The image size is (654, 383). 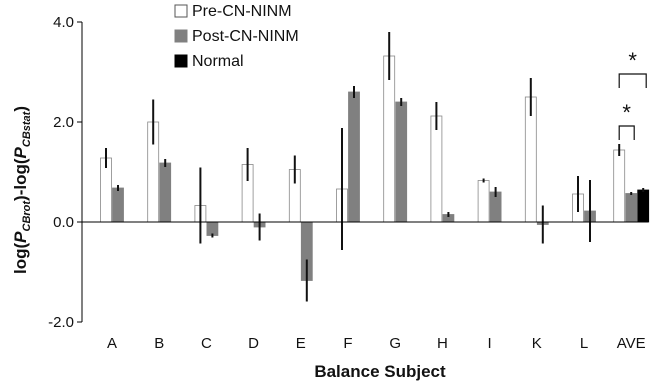 I want to click on x-tick-label: I, so click(x=490, y=343).